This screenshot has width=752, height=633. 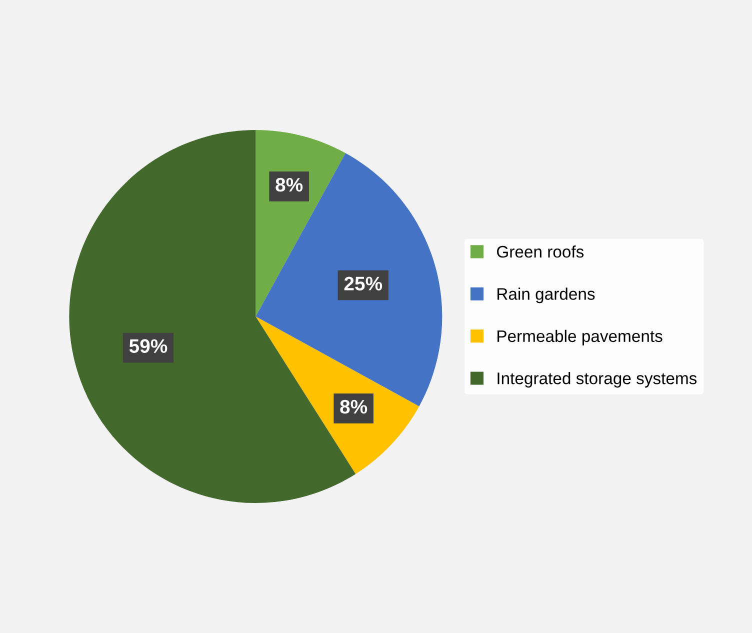 I want to click on legend-label: Green roofs, so click(x=540, y=251).